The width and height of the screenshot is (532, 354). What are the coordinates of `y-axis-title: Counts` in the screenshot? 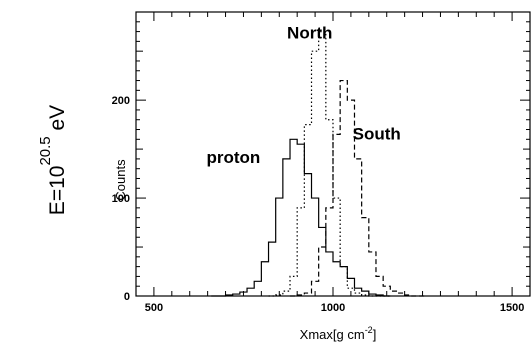 It's located at (120, 180).